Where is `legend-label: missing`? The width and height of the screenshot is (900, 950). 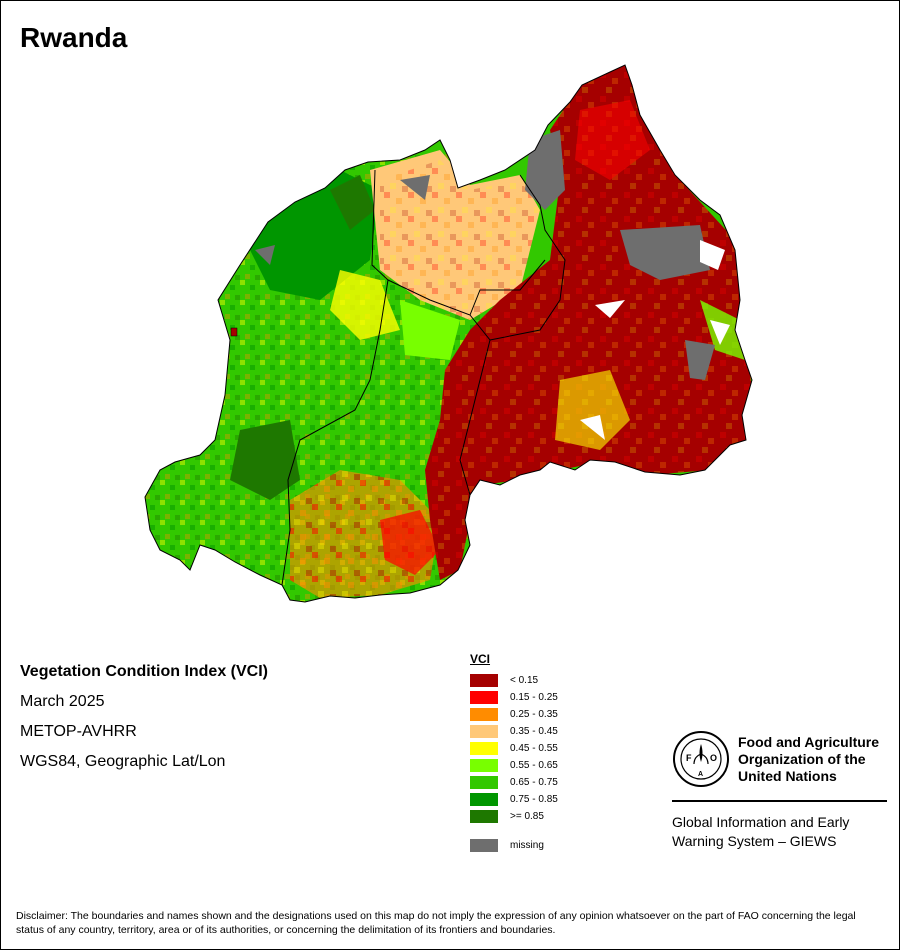
legend-label: missing is located at coordinates (527, 845).